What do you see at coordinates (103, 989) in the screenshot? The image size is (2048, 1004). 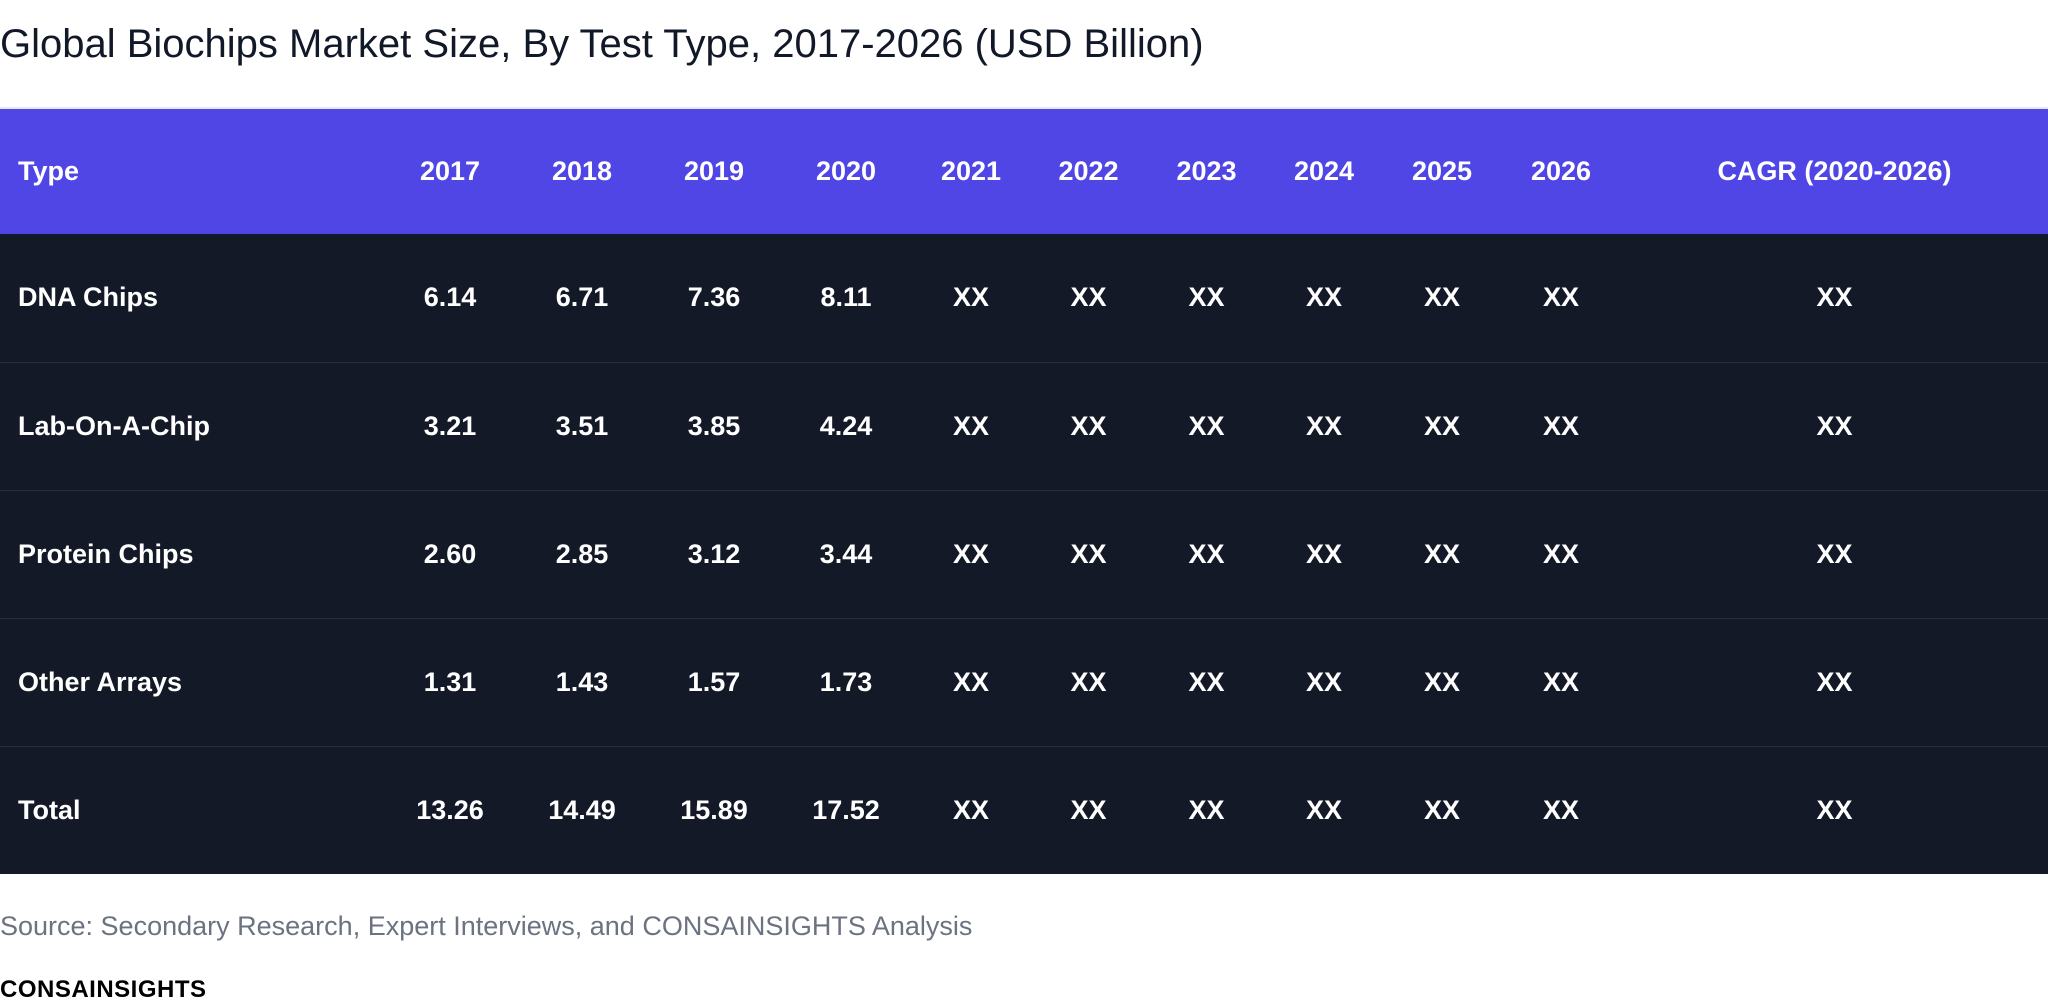 I see `brand-logo: CONSAINSIGHTS` at bounding box center [103, 989].